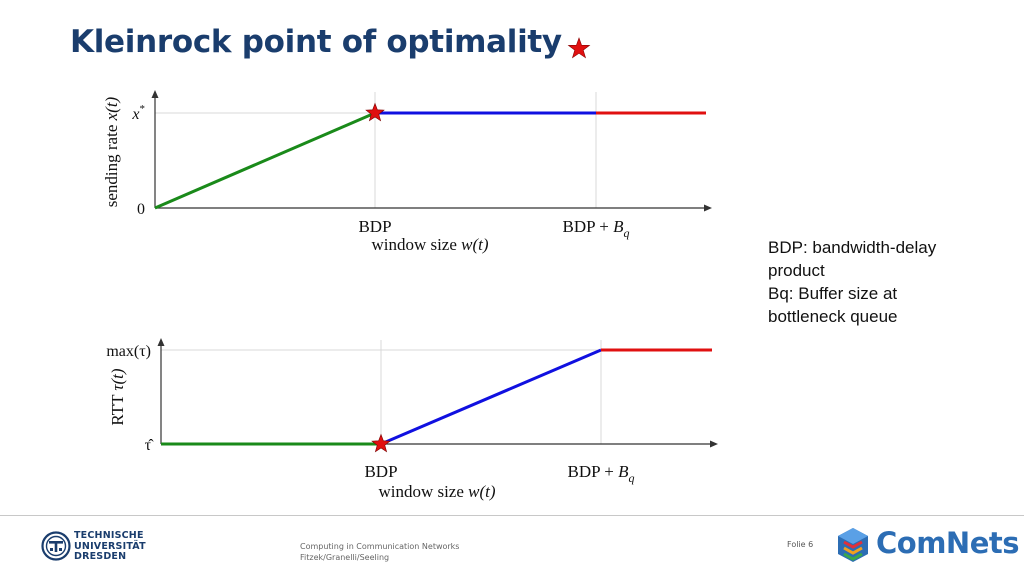  Describe the element at coordinates (316, 42) in the screenshot. I see `slide-title: Kleinrock point of optimality` at that location.